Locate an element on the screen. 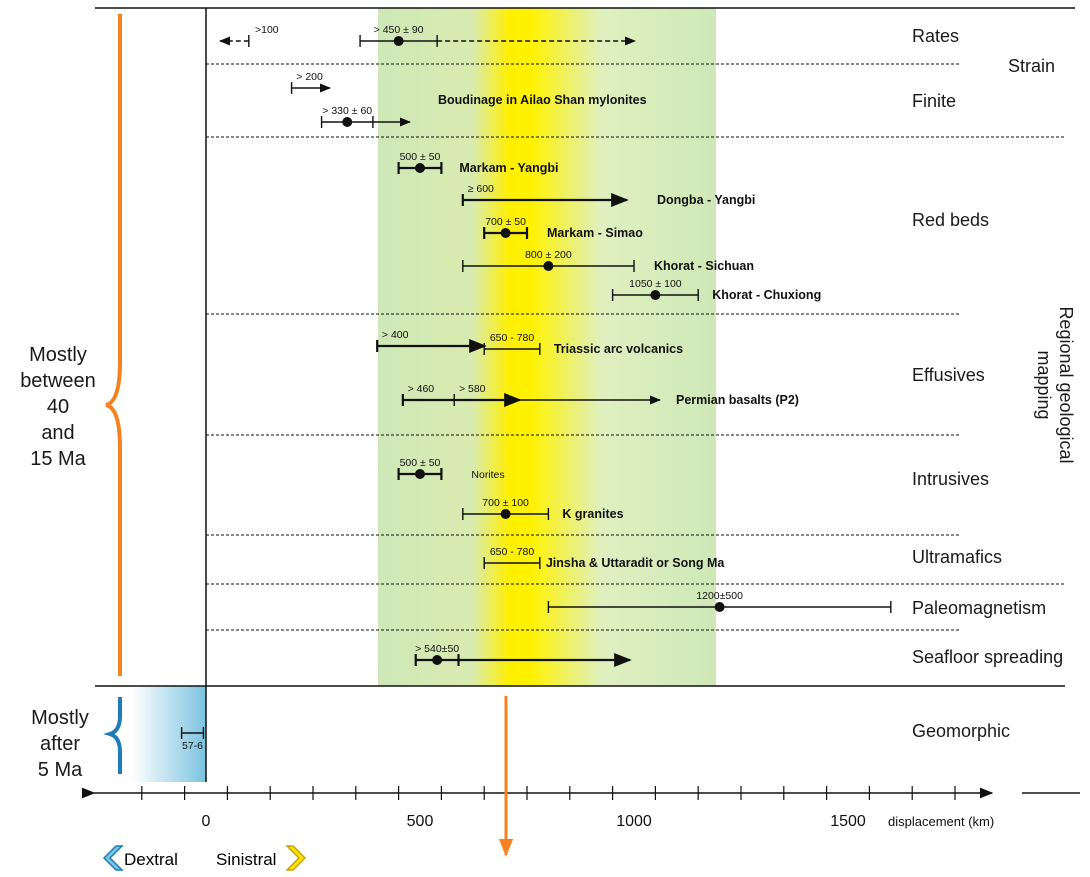  period-line: after is located at coordinates (60, 744).